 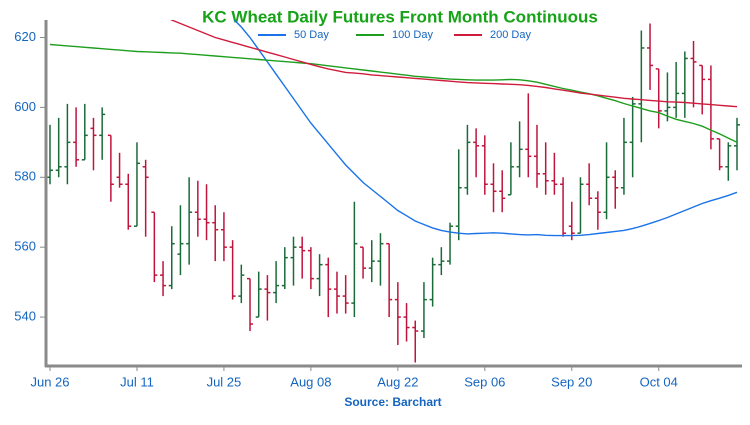 I want to click on y-tick-label: 560, so click(x=25, y=246).